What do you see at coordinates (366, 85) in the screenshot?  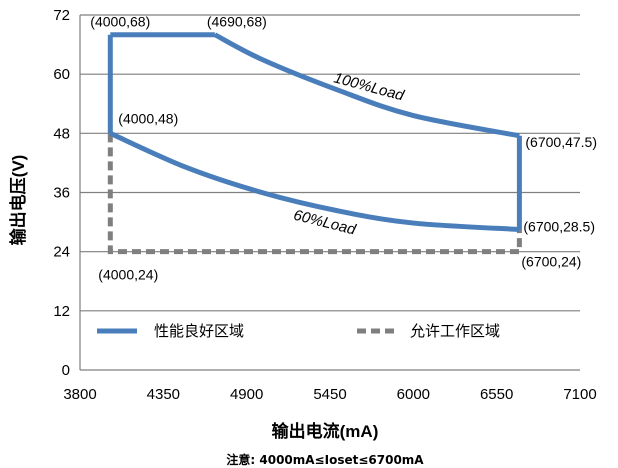 I see `load-100-curve` at bounding box center [366, 85].